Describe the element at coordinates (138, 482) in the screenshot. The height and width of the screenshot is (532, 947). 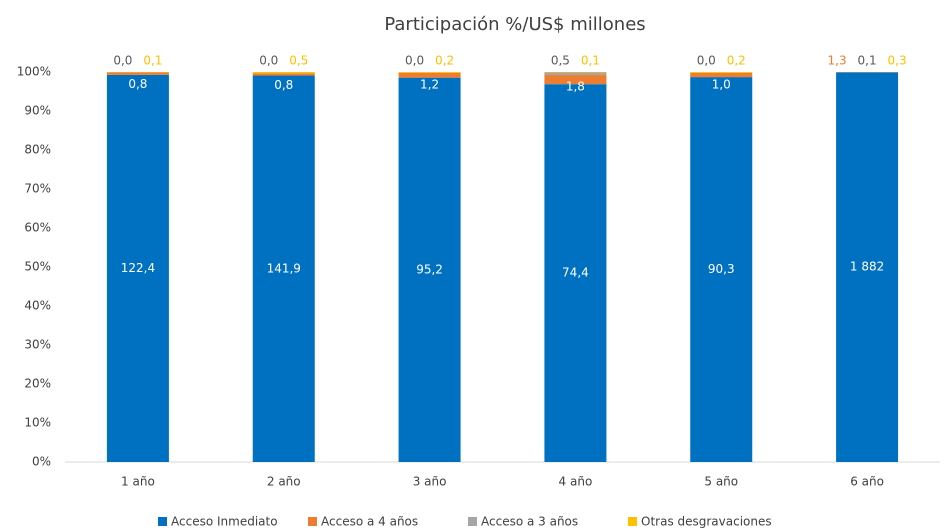
I see `x-tick-label: 1 año` at that location.